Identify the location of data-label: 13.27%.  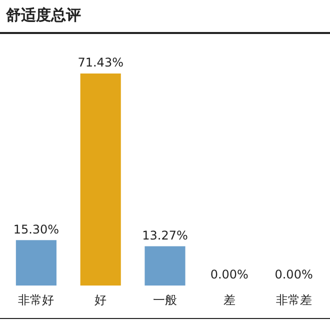
(165, 235).